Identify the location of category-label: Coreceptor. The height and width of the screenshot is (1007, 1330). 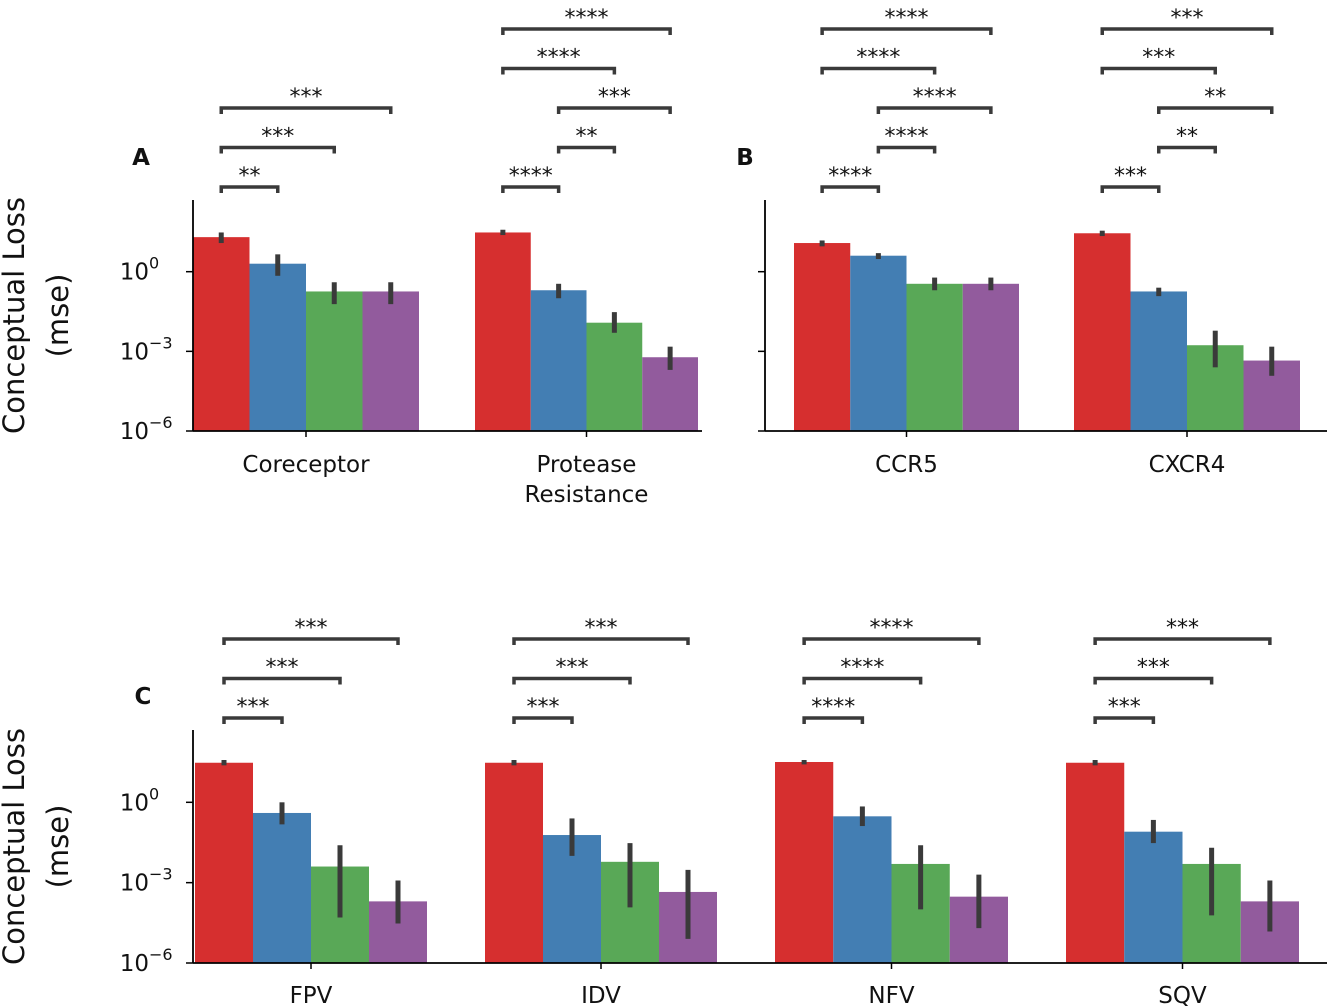
(306, 465).